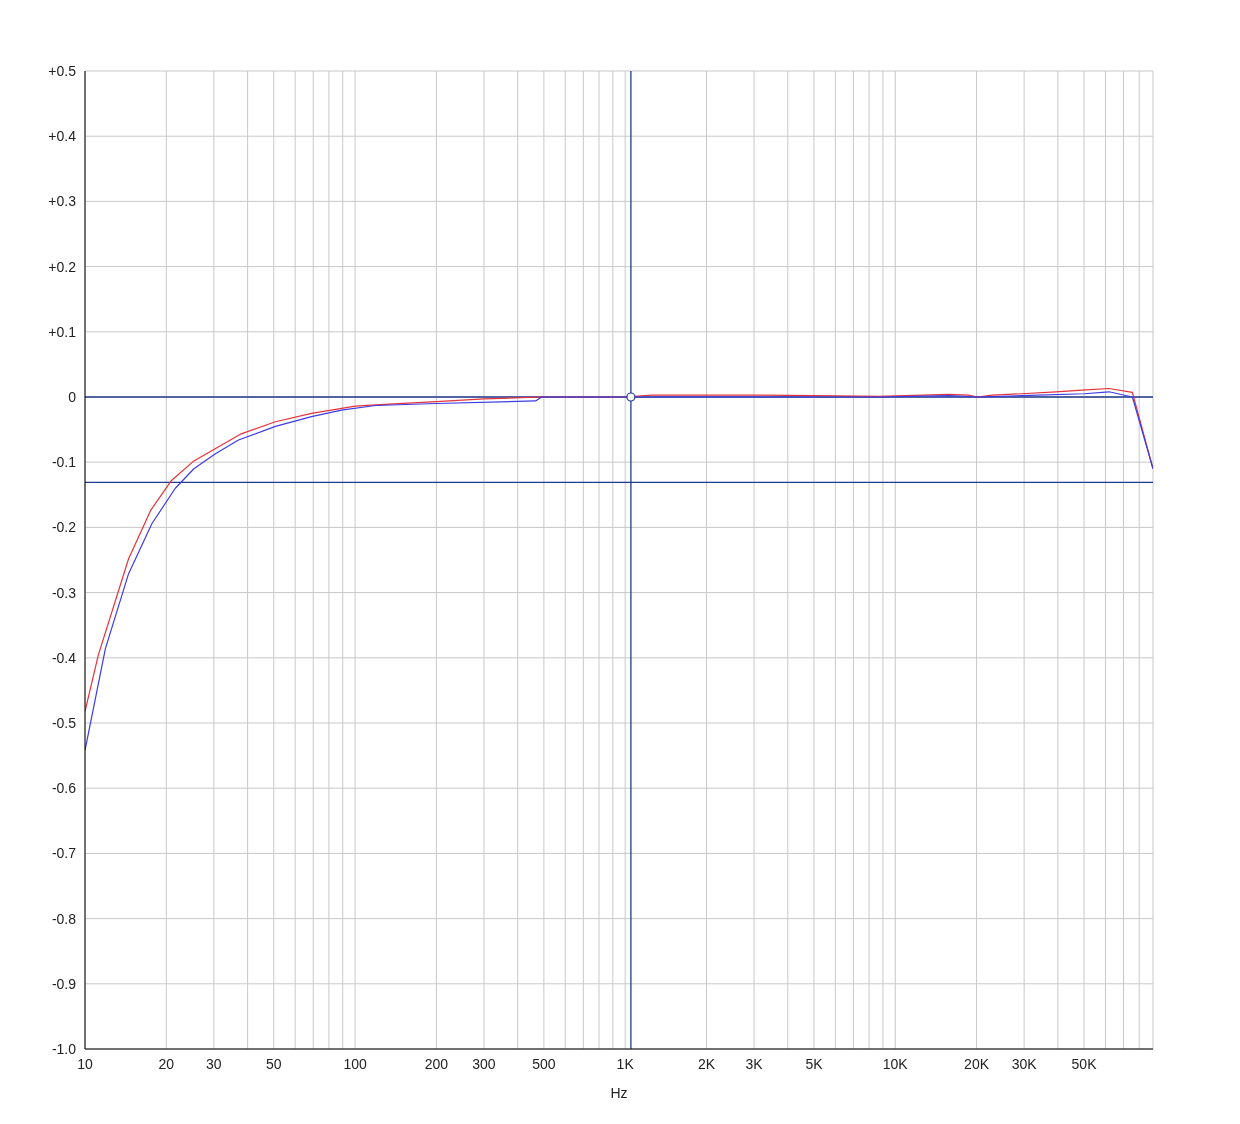 This screenshot has width=1240, height=1124. Describe the element at coordinates (64, 983) in the screenshot. I see `y-tick-label: -0.9` at that location.